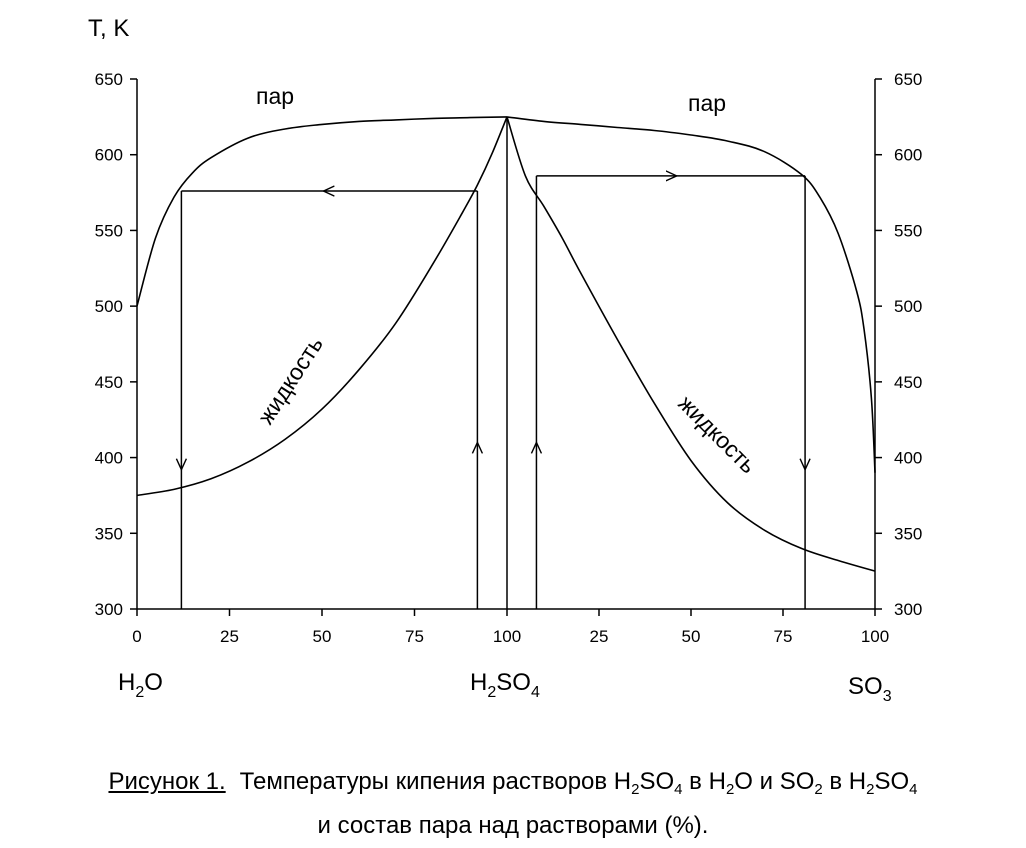 This screenshot has width=1026, height=848. Describe the element at coordinates (108, 28) in the screenshot. I see `y-axis-label: T, K` at that location.